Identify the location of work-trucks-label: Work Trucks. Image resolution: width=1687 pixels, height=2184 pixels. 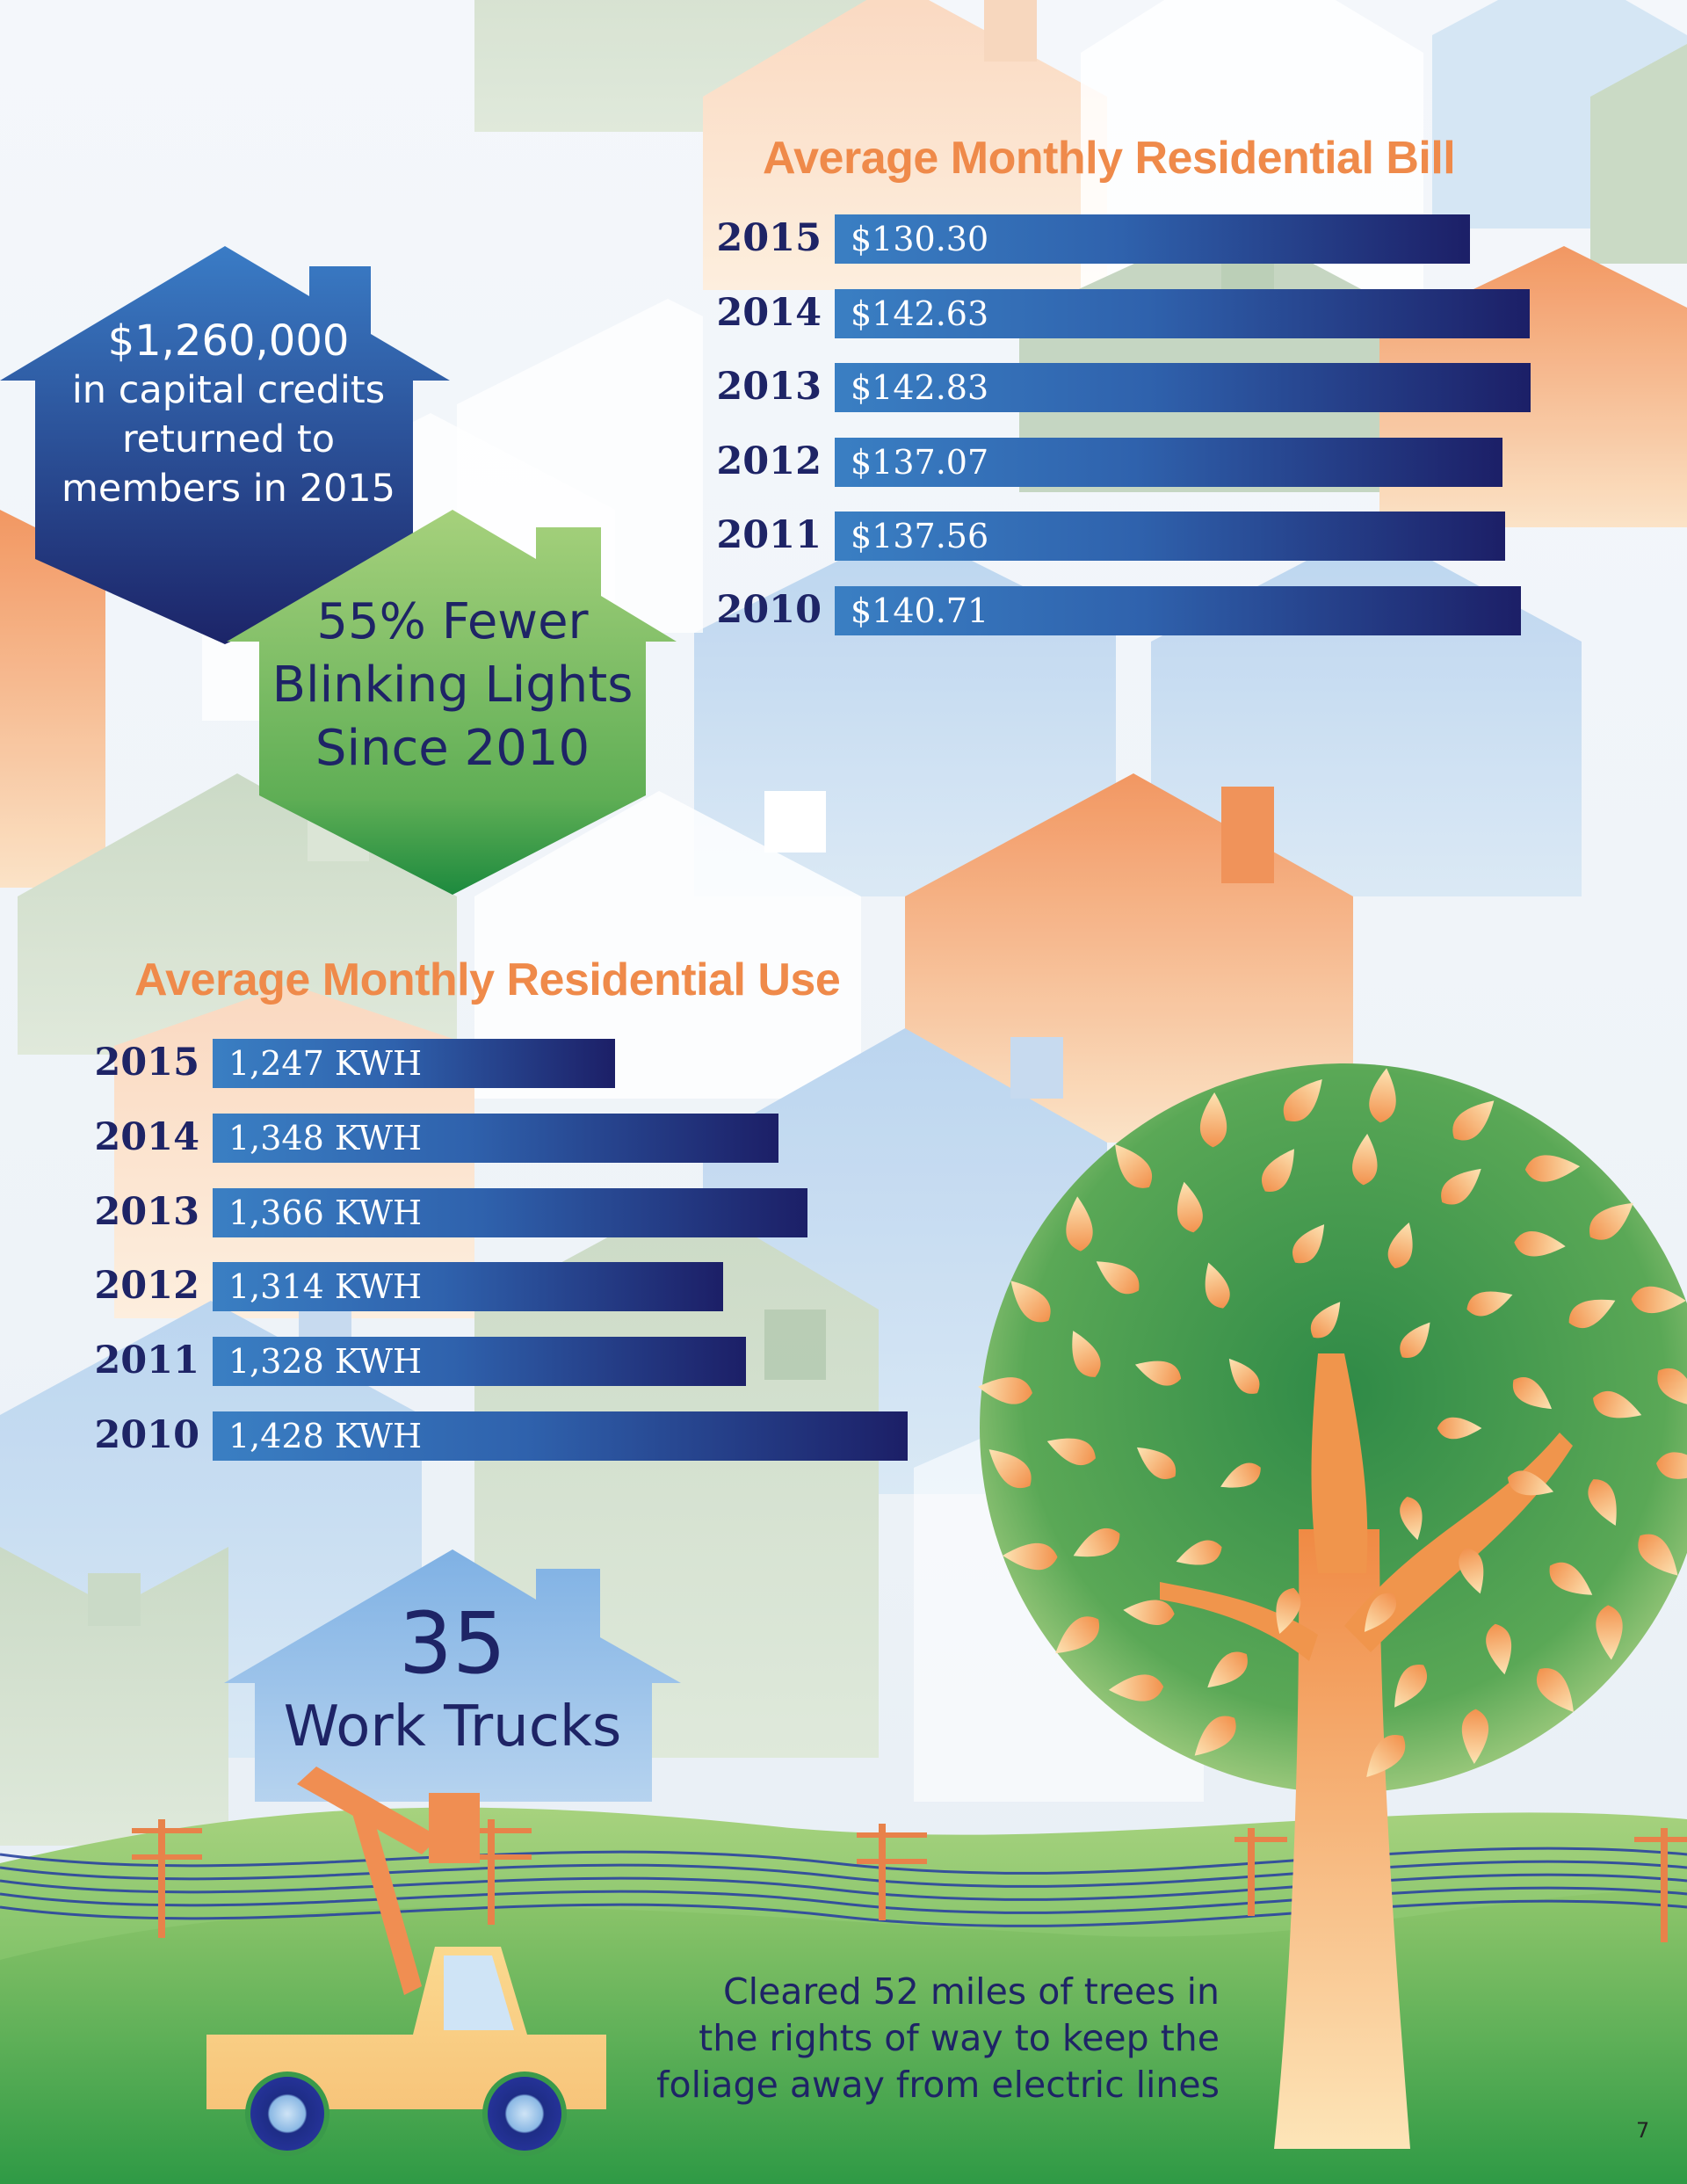
(452, 1727).